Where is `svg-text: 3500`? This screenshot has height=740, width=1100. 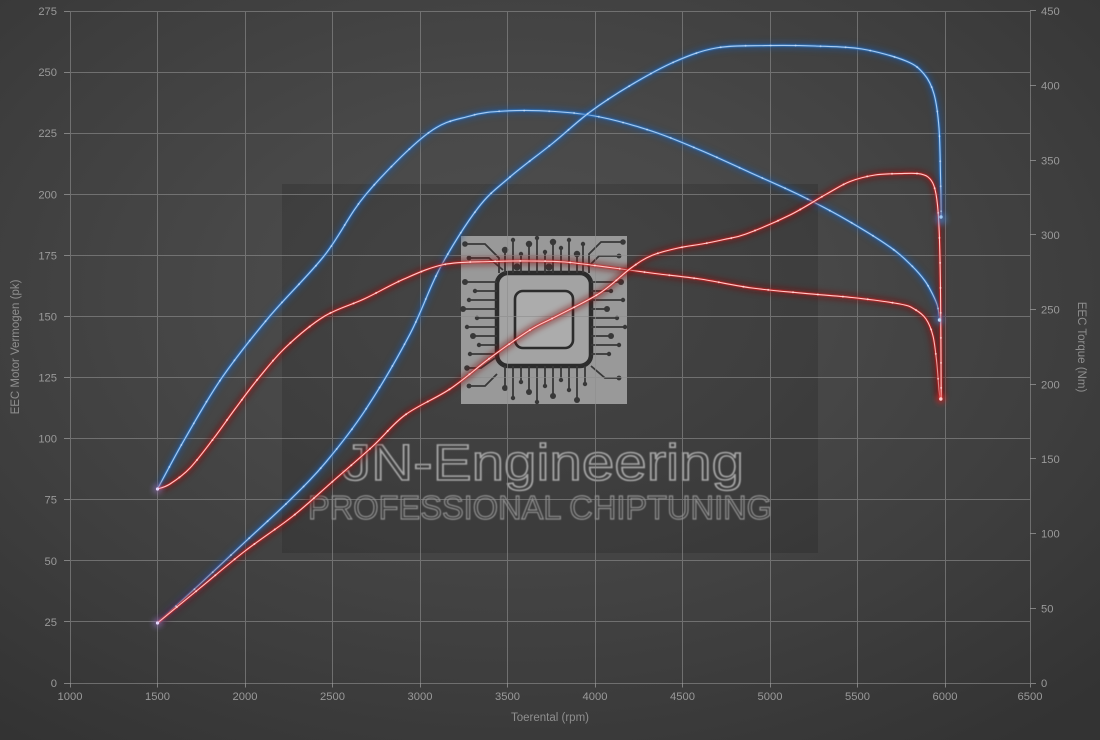
svg-text: 3500 is located at coordinates (507, 697).